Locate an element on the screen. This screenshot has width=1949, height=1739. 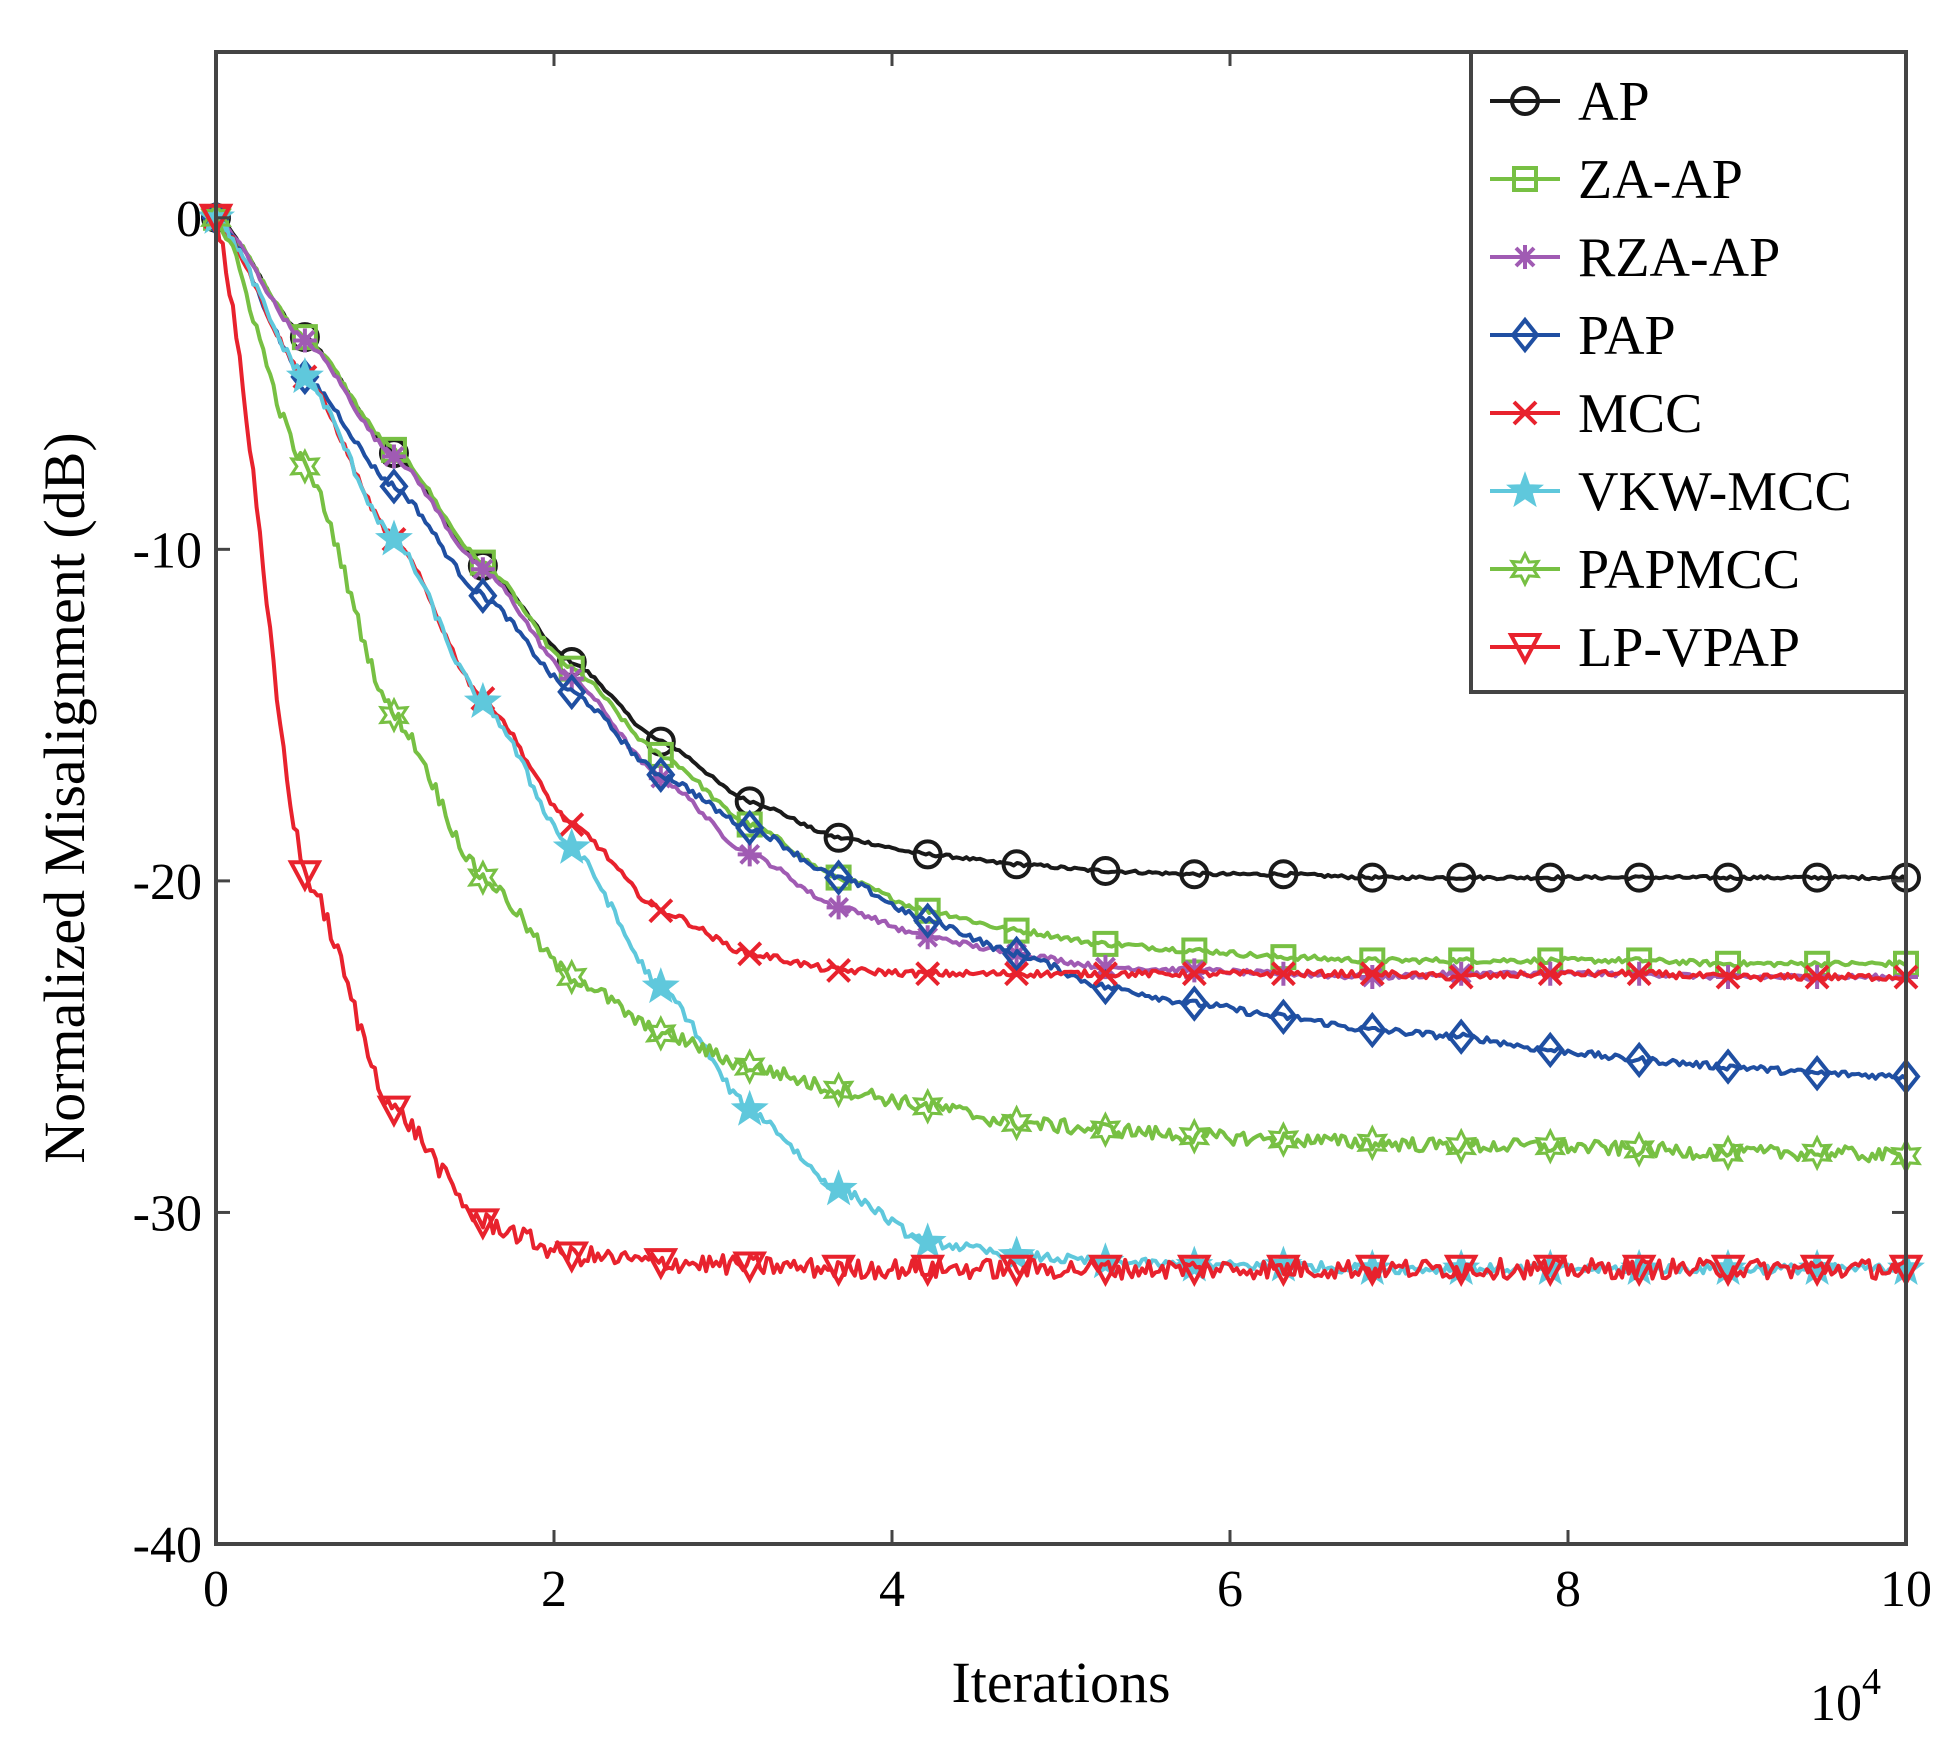
legend-entry: ZA-AP is located at coordinates (1616, 180).